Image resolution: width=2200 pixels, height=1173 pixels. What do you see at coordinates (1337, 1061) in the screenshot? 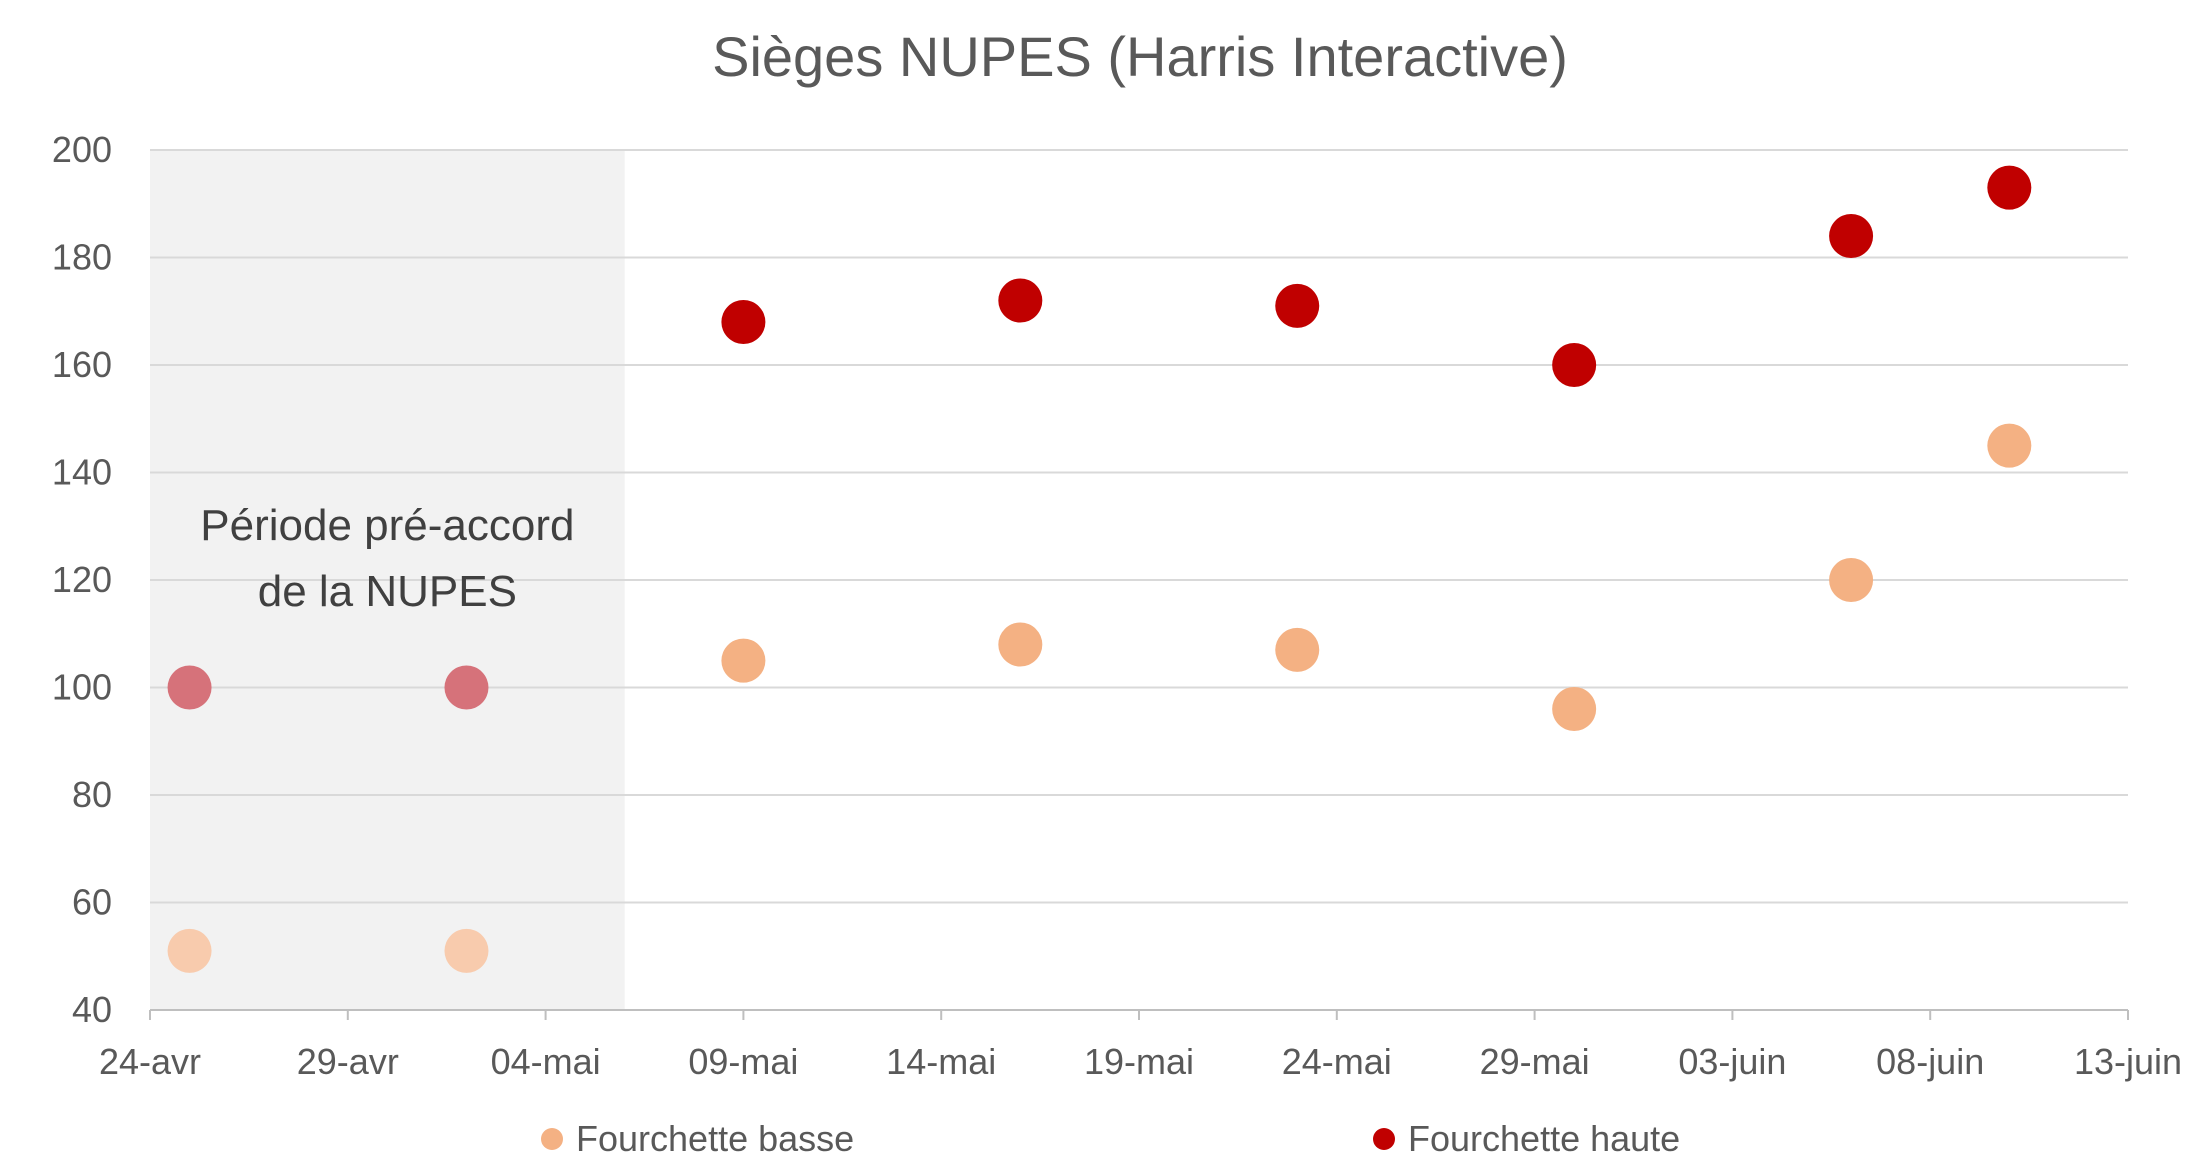
I see `x-tick-label: 24-mai` at bounding box center [1337, 1061].